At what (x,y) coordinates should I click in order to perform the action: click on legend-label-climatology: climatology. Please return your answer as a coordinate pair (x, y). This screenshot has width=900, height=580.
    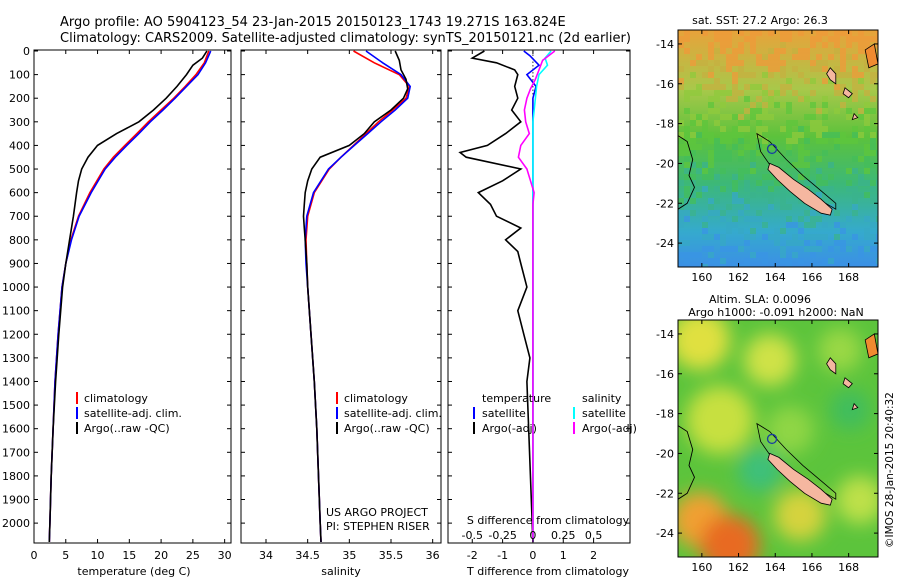
    Looking at the image, I should click on (116, 398).